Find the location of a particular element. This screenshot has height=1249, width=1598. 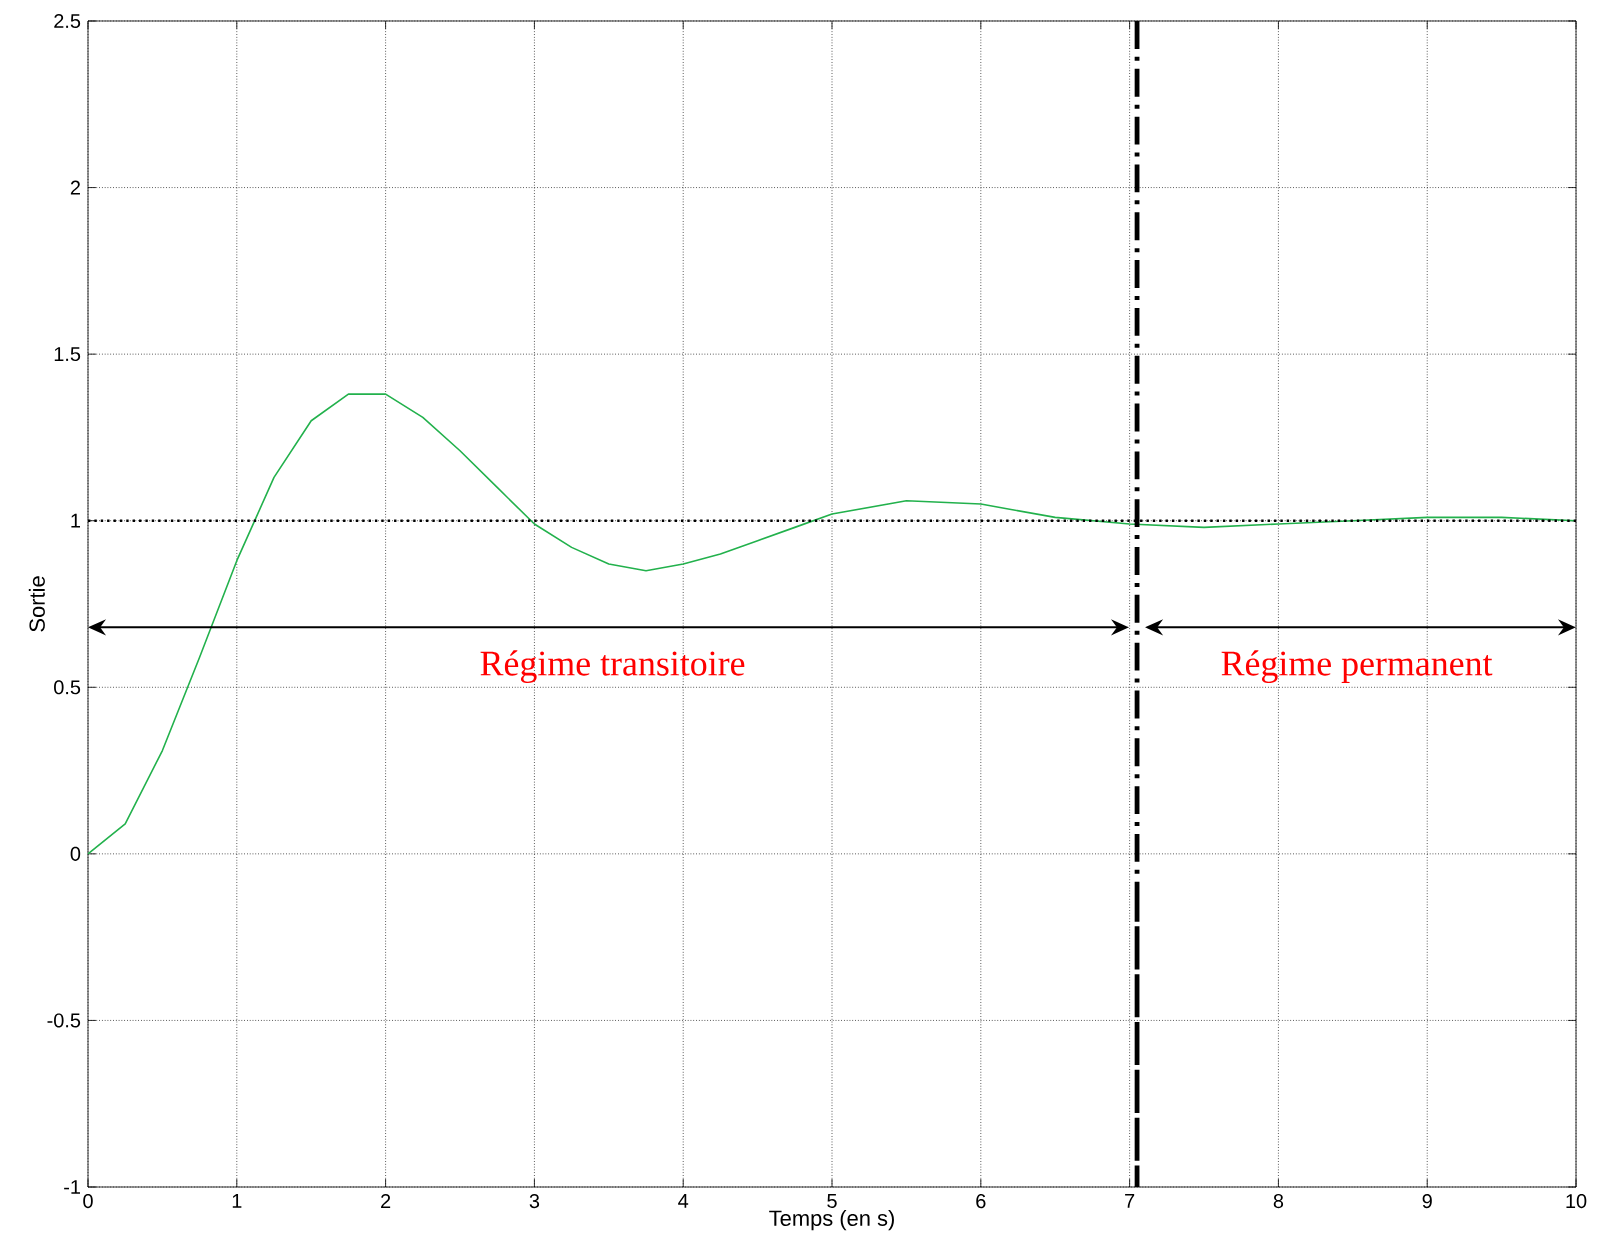

y-tick-label: -0.5 is located at coordinates (64, 1020).